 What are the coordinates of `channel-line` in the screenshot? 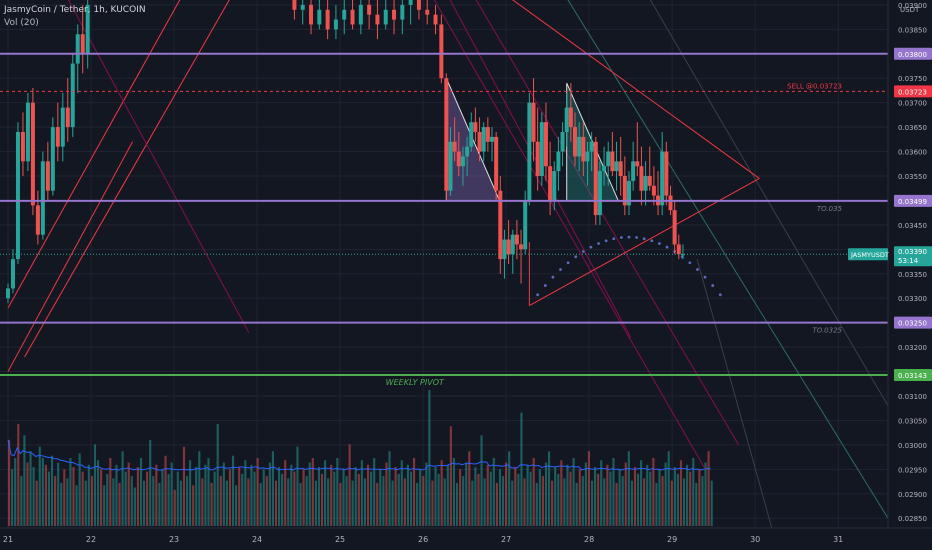 It's located at (540, 169).